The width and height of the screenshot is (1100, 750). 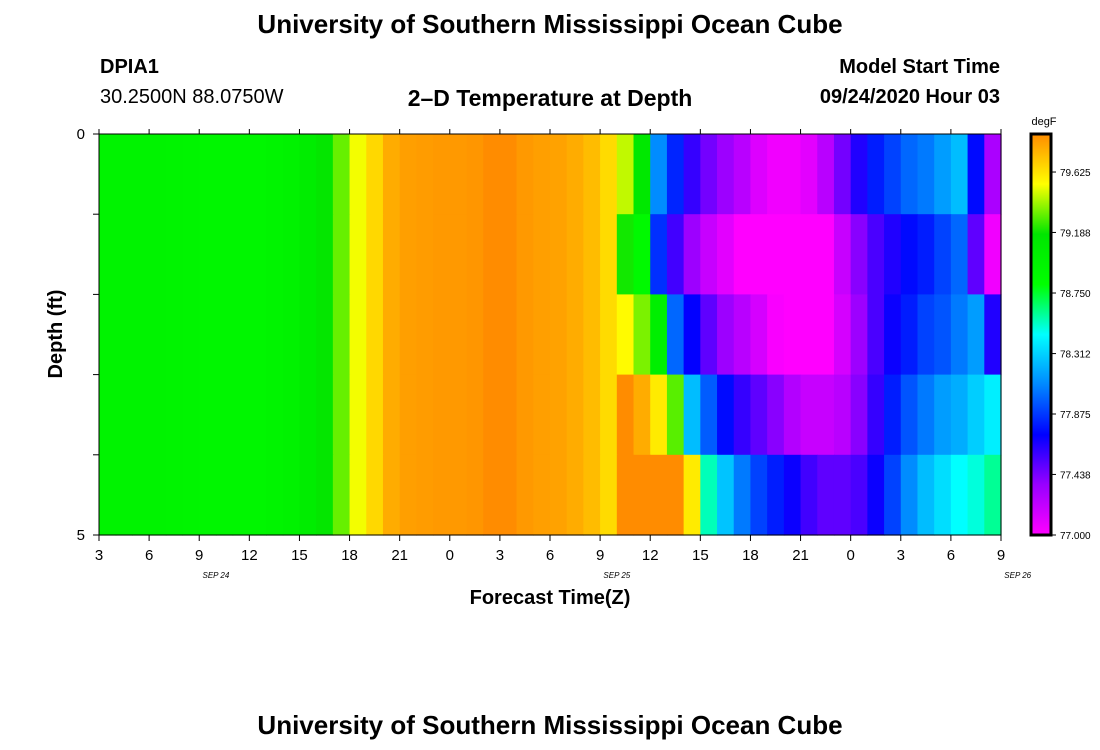 I want to click on date-label: SEP 25, so click(x=616, y=575).